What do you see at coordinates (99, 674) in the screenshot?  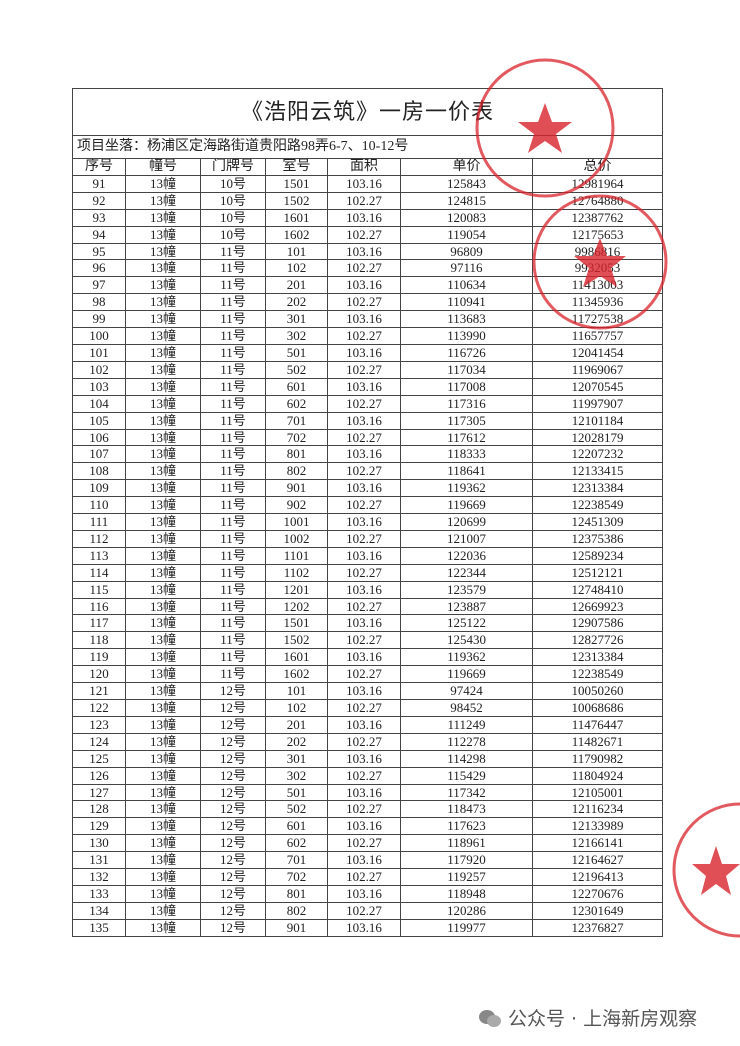 I see `table-cell: 120` at bounding box center [99, 674].